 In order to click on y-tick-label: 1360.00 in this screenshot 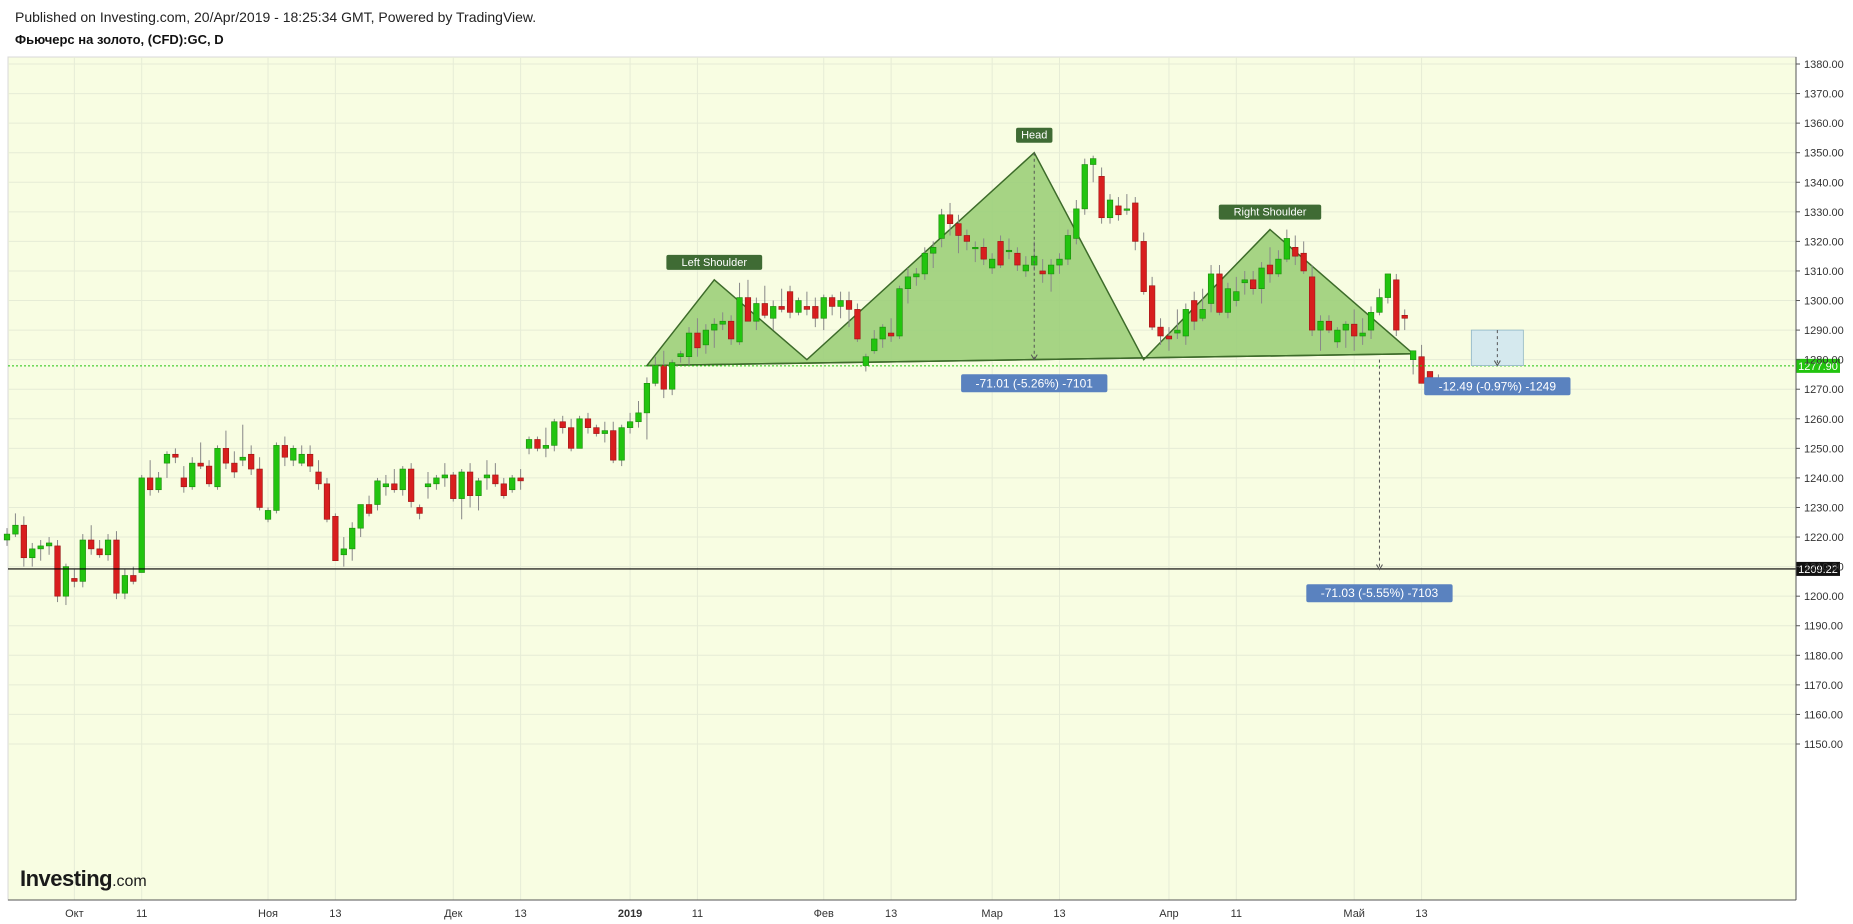, I will do `click(1824, 124)`.